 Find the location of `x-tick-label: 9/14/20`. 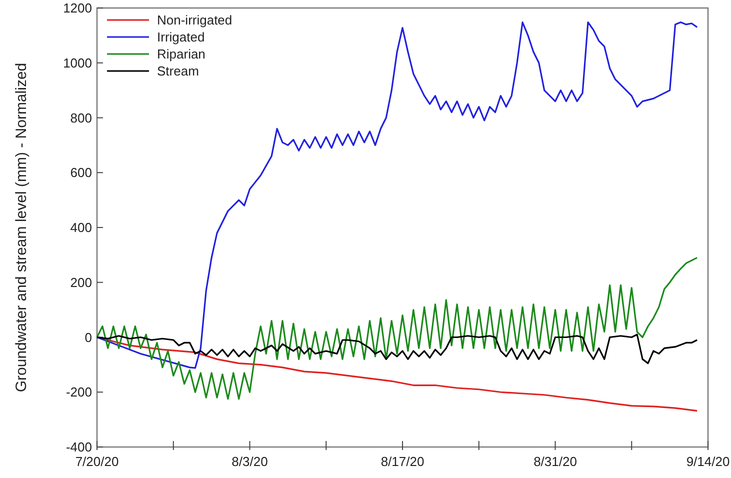

x-tick-label: 9/14/20 is located at coordinates (708, 461).